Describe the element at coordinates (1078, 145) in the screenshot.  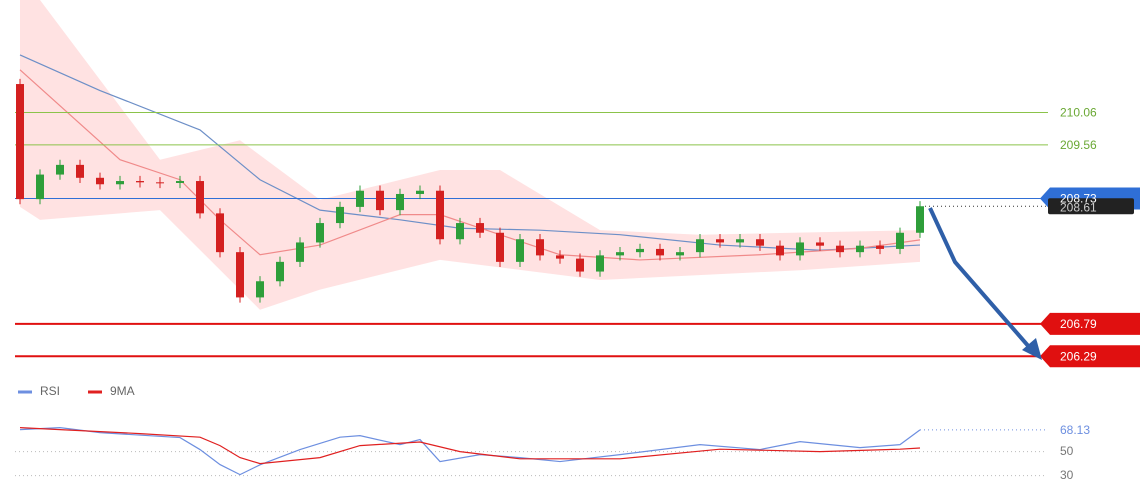
I see `level-label: 209.56` at that location.